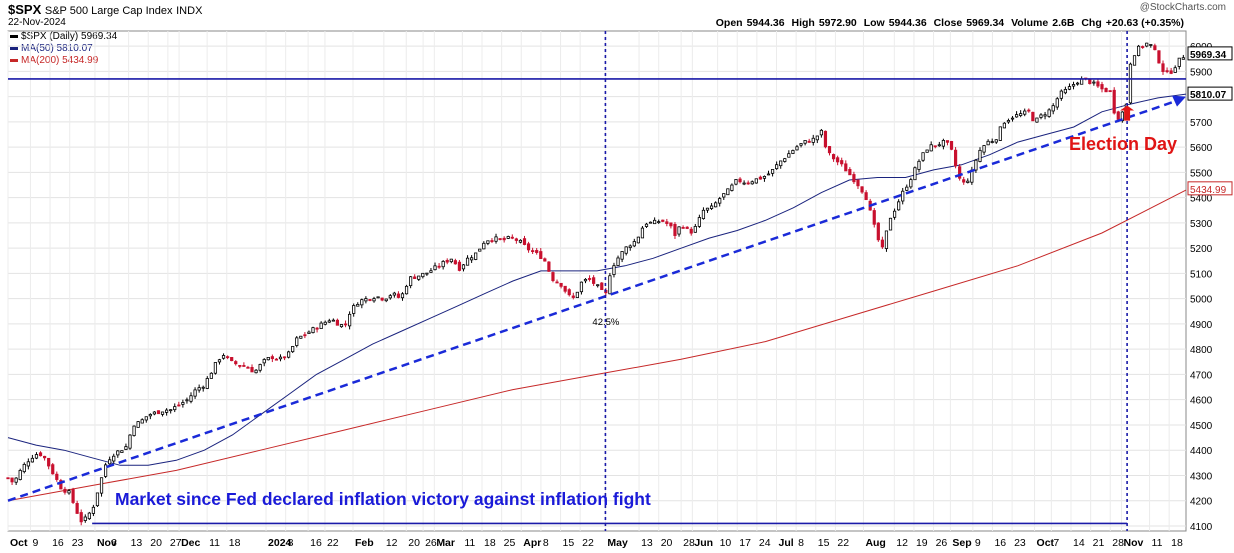 This screenshot has width=1234, height=553. Describe the element at coordinates (689, 543) in the screenshot. I see `x-tick-label: 28` at that location.